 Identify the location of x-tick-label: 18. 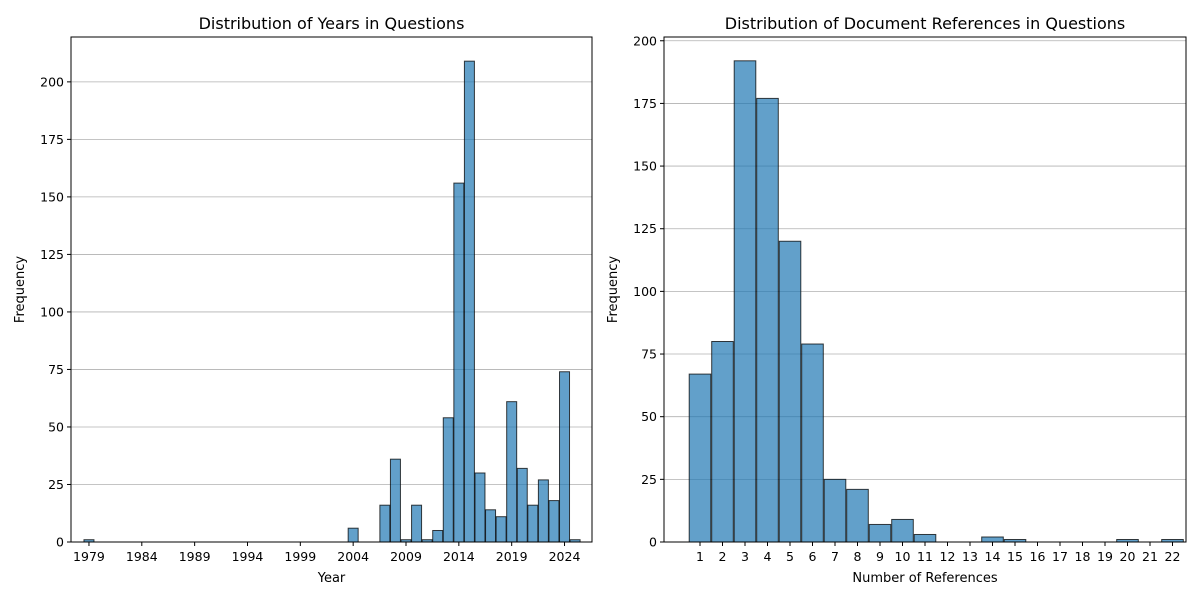
(1083, 556).